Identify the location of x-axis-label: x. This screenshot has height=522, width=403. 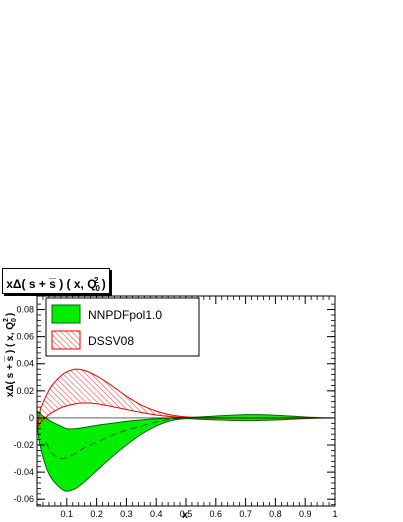
(185, 515).